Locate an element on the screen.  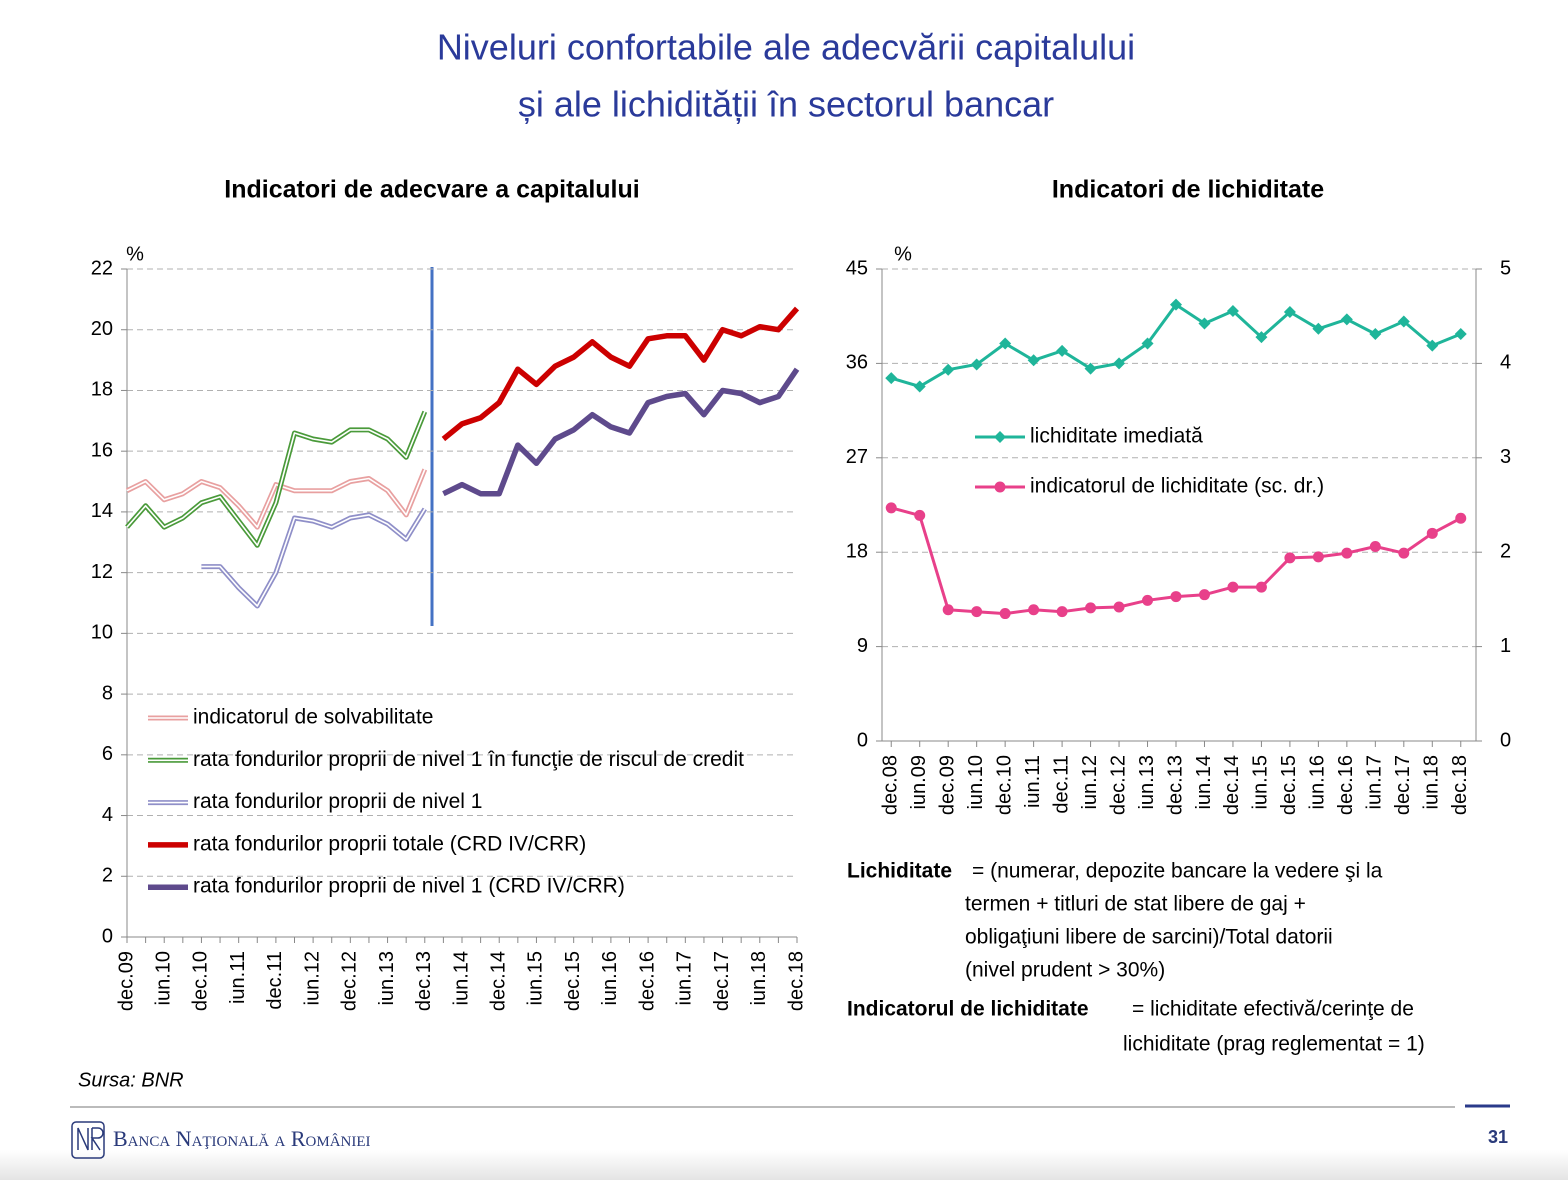
y-tick-label: 22 is located at coordinates (102, 268).